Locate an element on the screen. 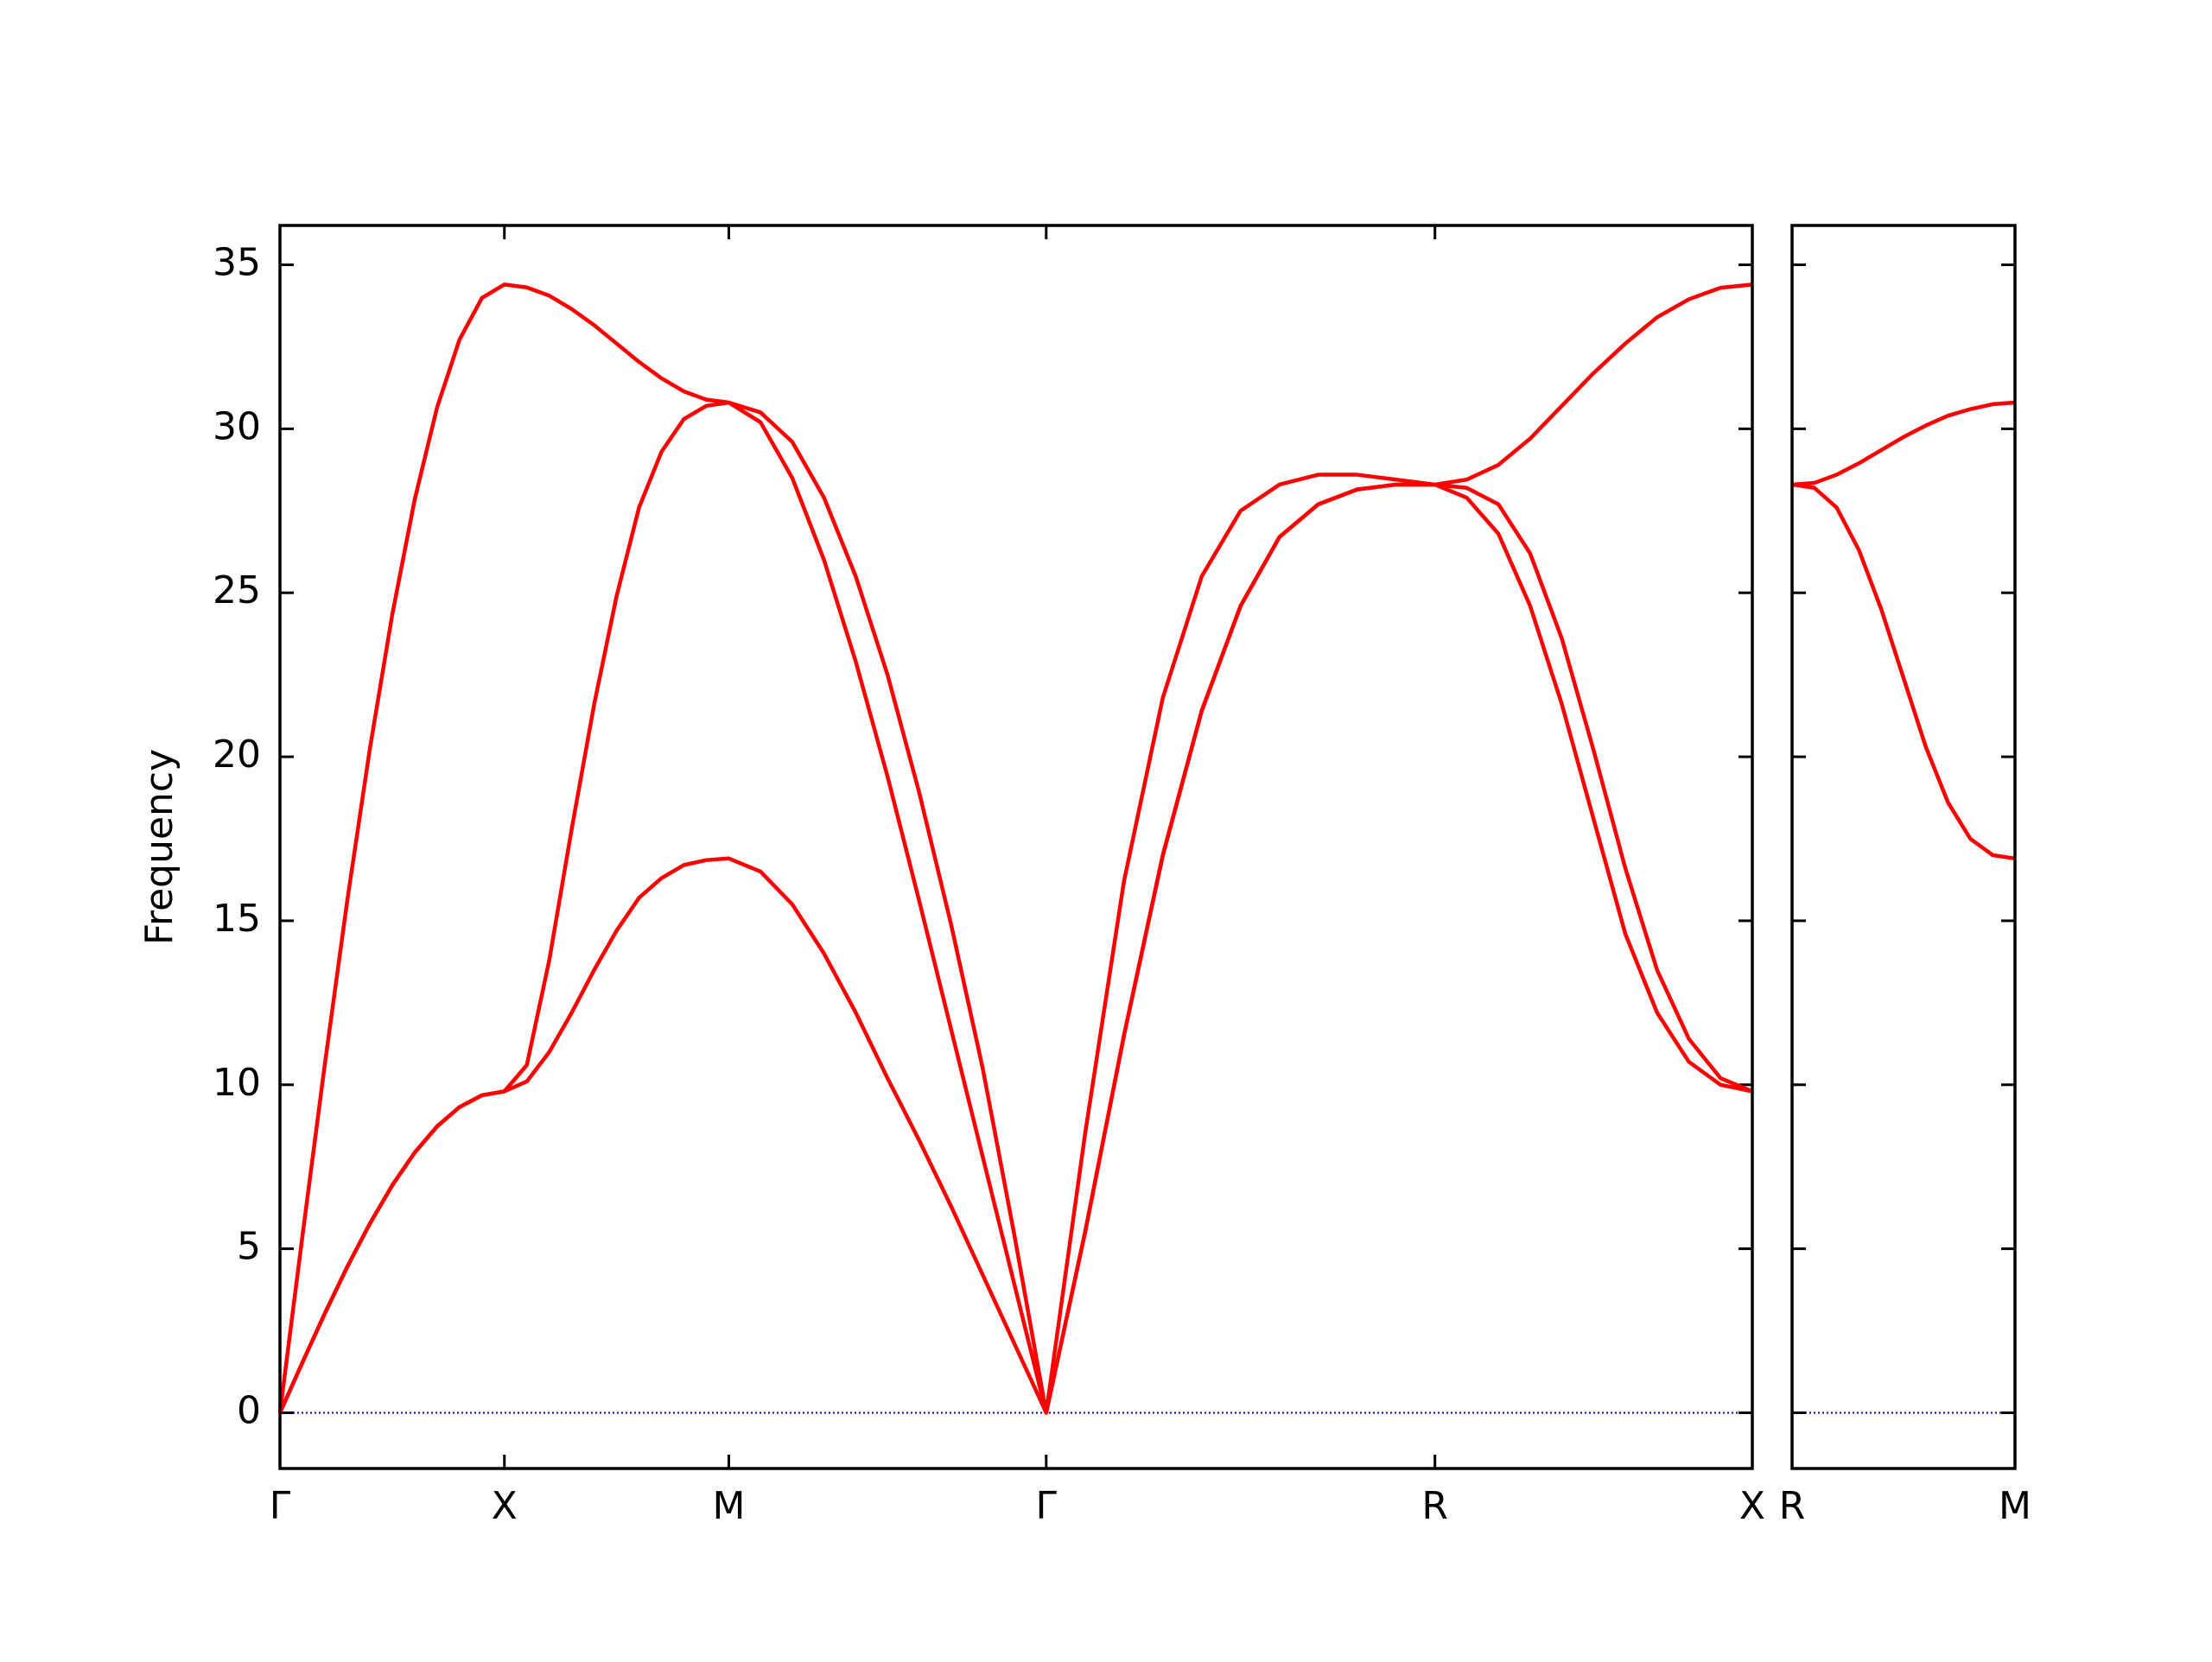  y-tick-label: 30 is located at coordinates (237, 426).